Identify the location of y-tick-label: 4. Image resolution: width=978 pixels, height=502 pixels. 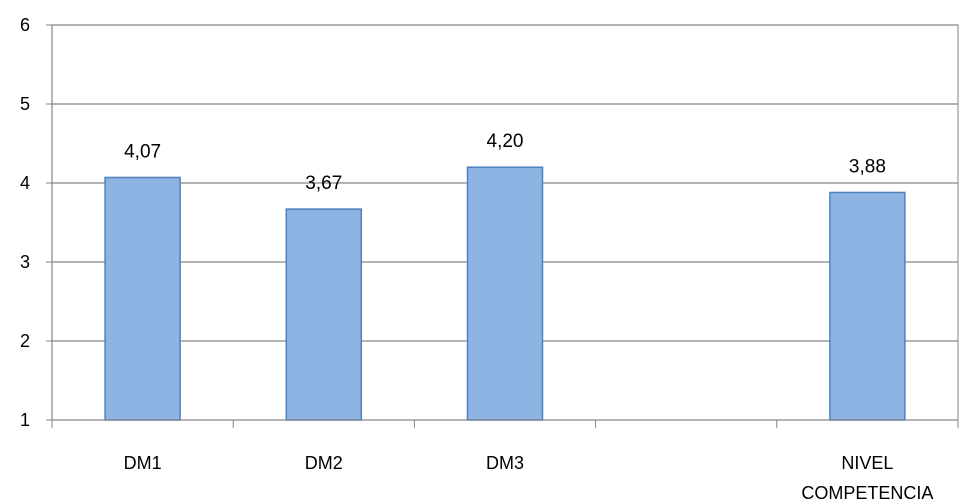
(25, 183).